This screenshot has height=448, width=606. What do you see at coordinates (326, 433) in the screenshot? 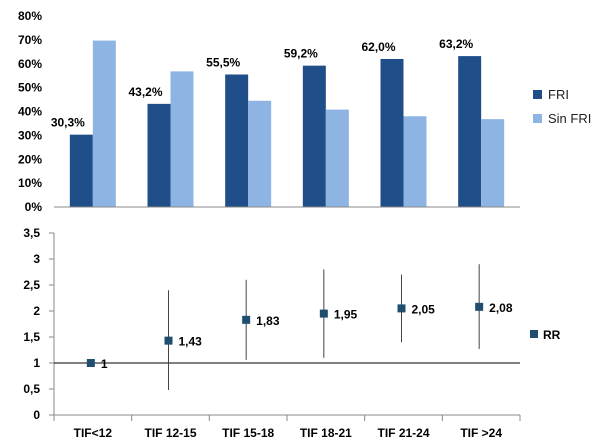
I see `x-category-label: TIF 18-21` at bounding box center [326, 433].